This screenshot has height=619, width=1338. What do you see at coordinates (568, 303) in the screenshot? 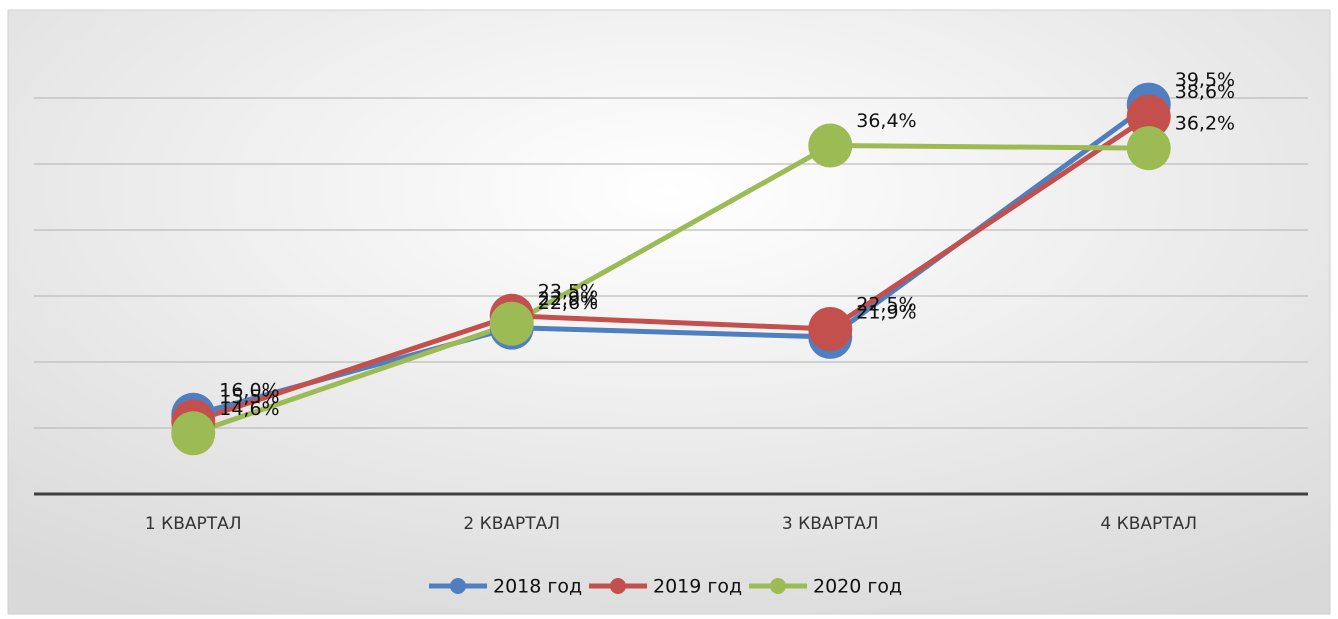
I see `data-label: 22,6%` at bounding box center [568, 303].